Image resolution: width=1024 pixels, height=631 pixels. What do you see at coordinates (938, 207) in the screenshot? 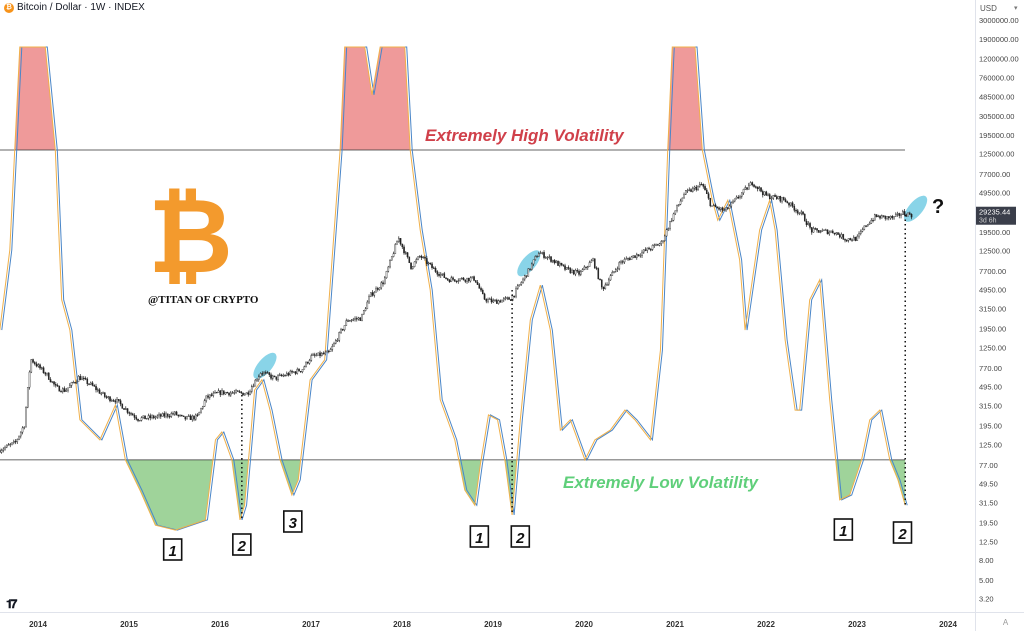
I see `question-mark: ?` at bounding box center [938, 207].